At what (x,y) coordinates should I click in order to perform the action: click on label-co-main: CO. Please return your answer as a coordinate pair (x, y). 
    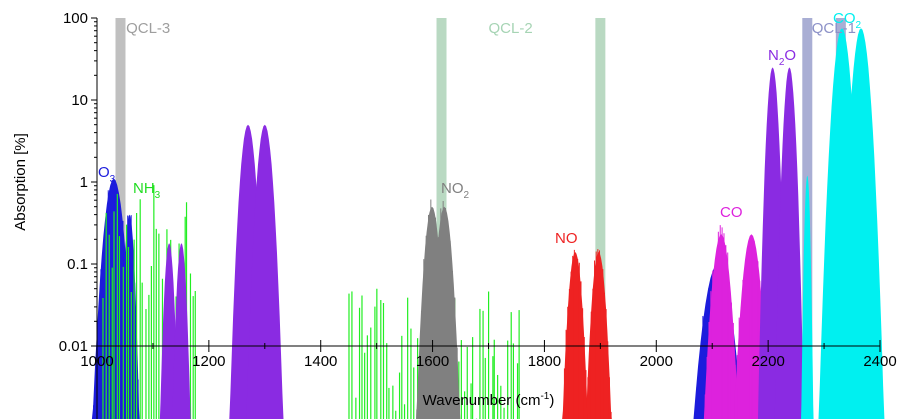
    Looking at the image, I should click on (731, 212).